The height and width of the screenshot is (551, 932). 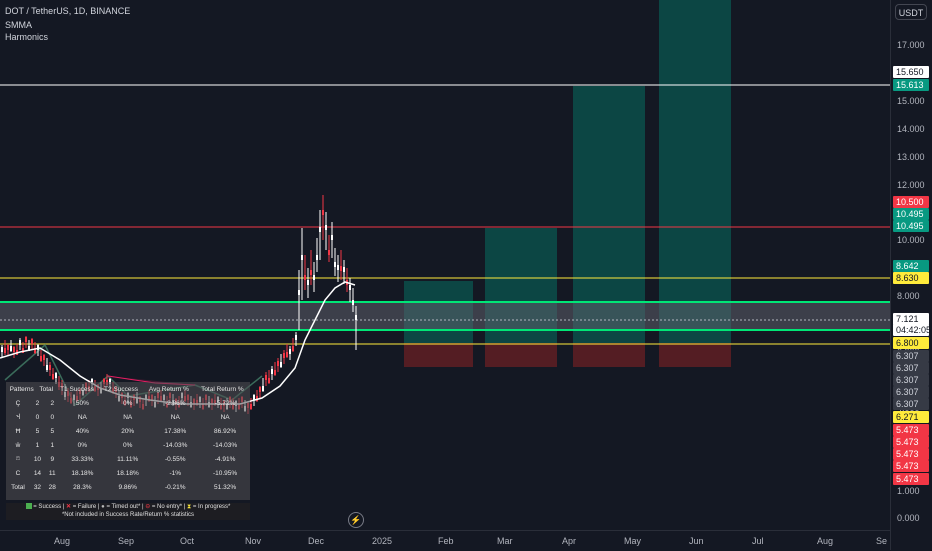 I want to click on stats-pattern: Ħ, so click(x=18, y=431).